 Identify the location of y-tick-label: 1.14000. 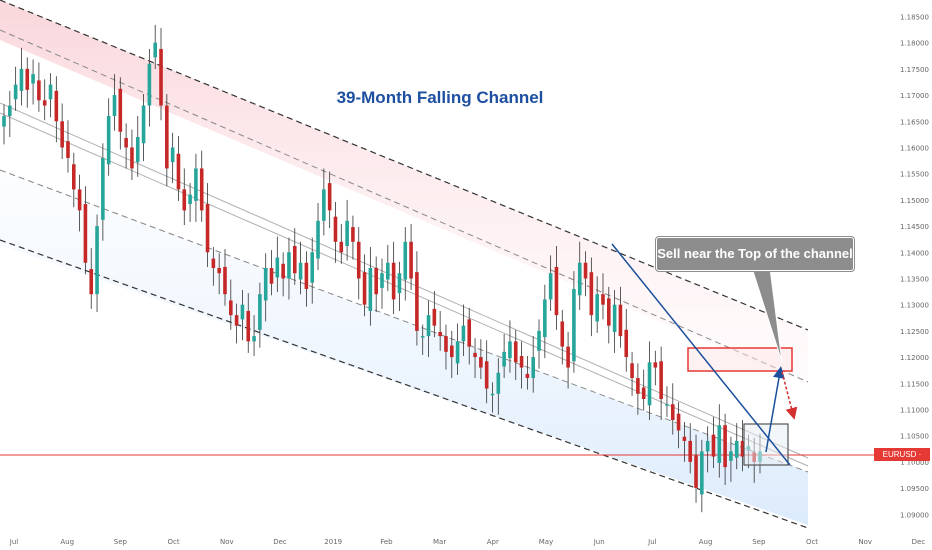
(914, 253).